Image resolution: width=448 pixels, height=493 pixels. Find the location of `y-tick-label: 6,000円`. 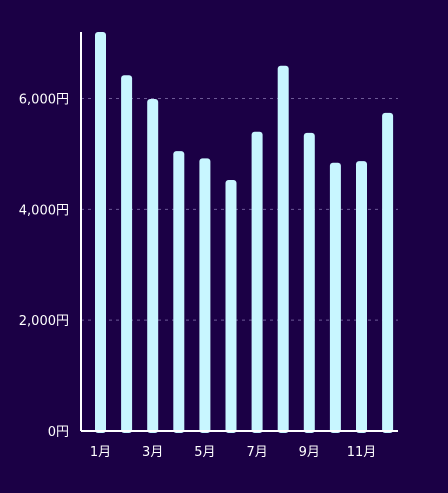

y-tick-label: 6,000円 is located at coordinates (44, 100).